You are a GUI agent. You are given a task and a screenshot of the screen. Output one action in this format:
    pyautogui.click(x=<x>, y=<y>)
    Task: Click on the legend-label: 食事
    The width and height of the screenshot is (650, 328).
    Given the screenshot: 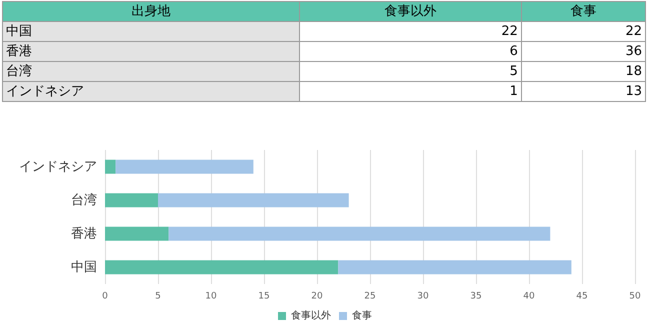 What is the action you would take?
    pyautogui.click(x=362, y=316)
    